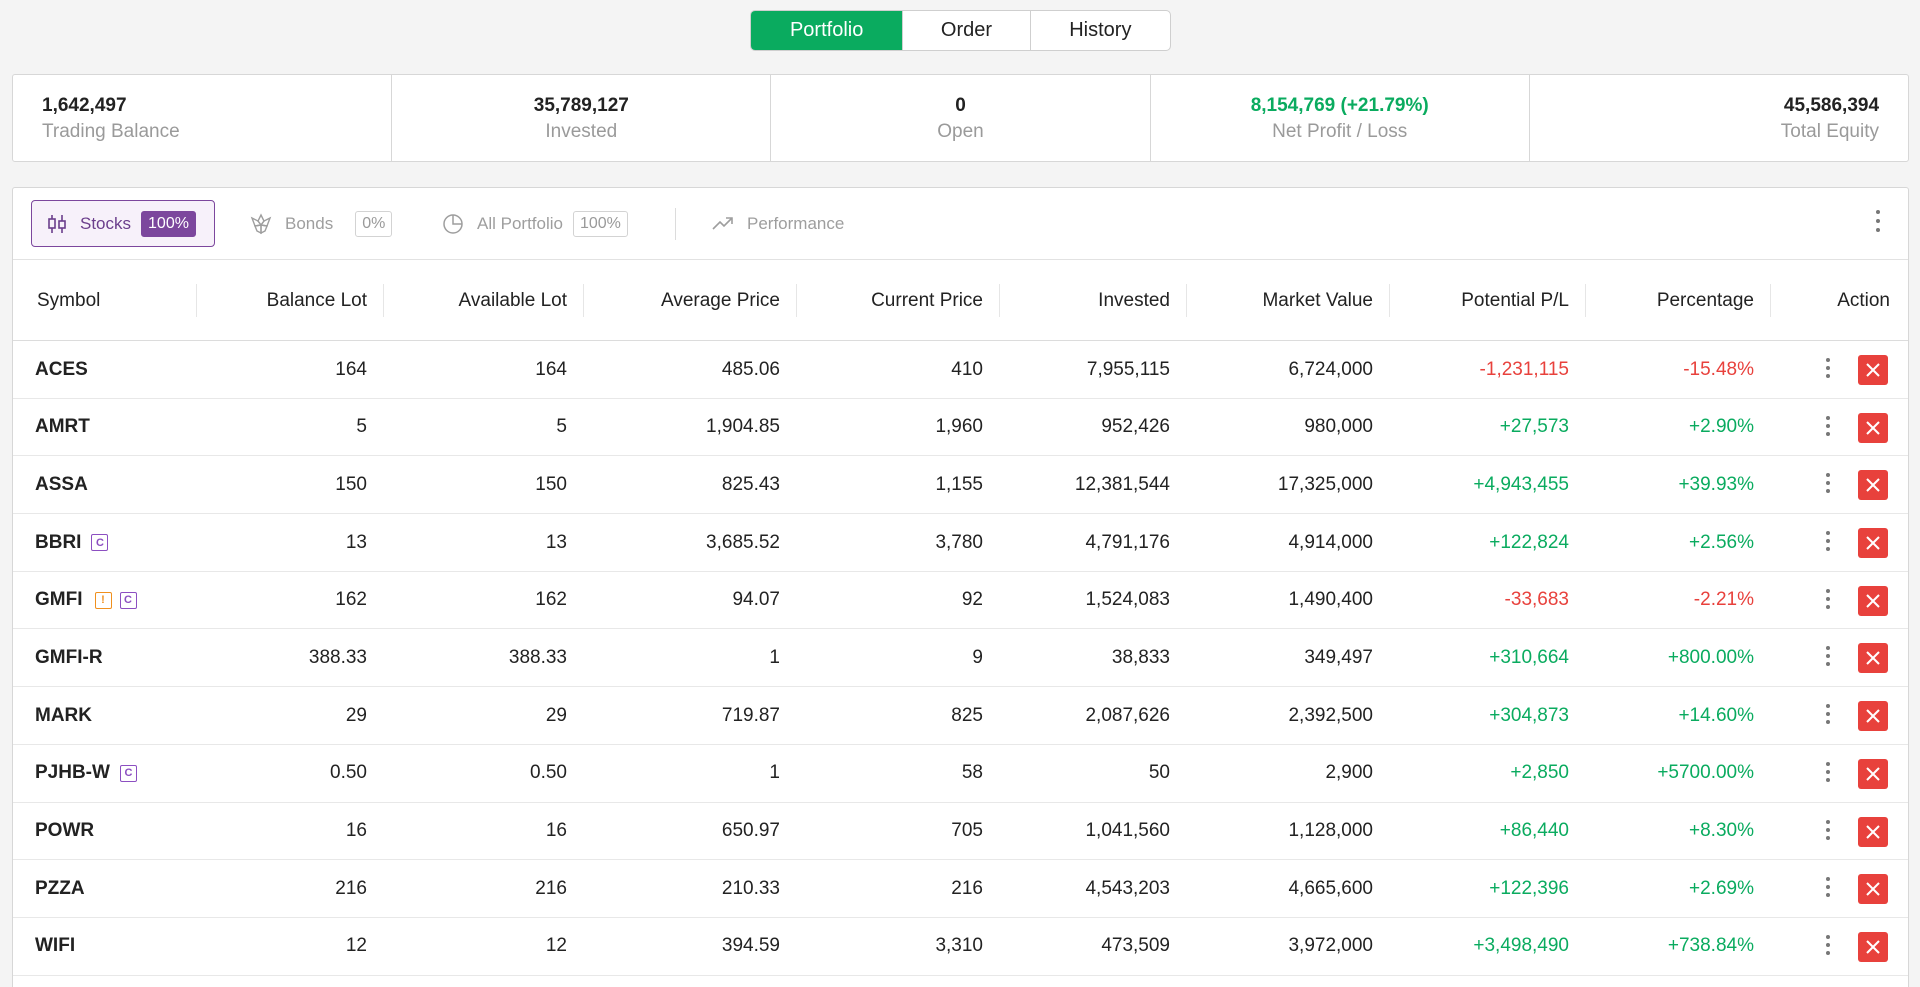 Image resolution: width=1920 pixels, height=987 pixels. What do you see at coordinates (600, 223) in the screenshot?
I see `filter-all-pct: 100%` at bounding box center [600, 223].